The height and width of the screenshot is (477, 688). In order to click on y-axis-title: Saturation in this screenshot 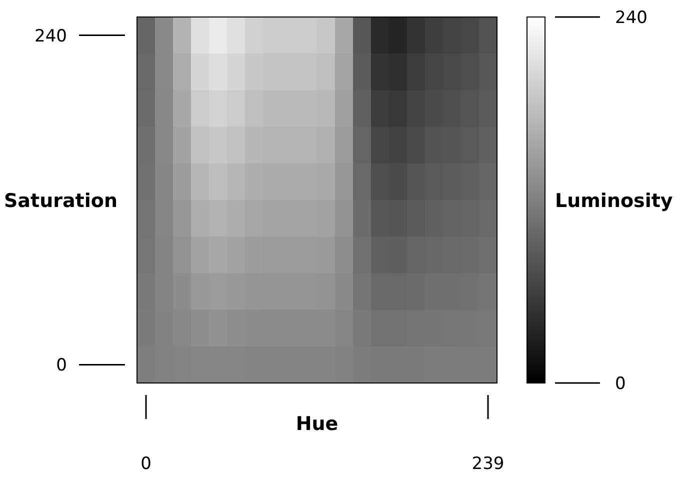, I will do `click(61, 201)`.